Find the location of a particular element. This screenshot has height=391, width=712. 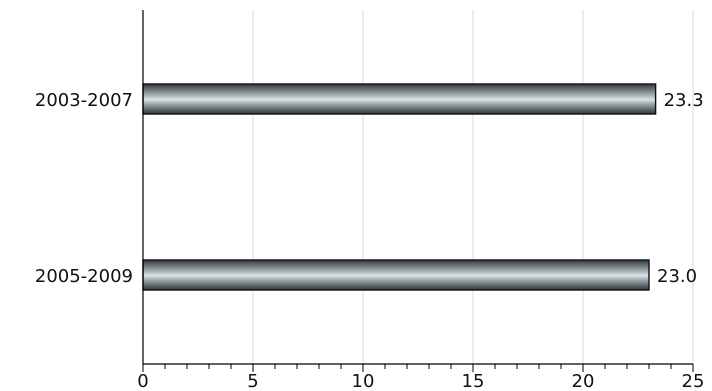

x-tick-label-15: 15 is located at coordinates (473, 381).